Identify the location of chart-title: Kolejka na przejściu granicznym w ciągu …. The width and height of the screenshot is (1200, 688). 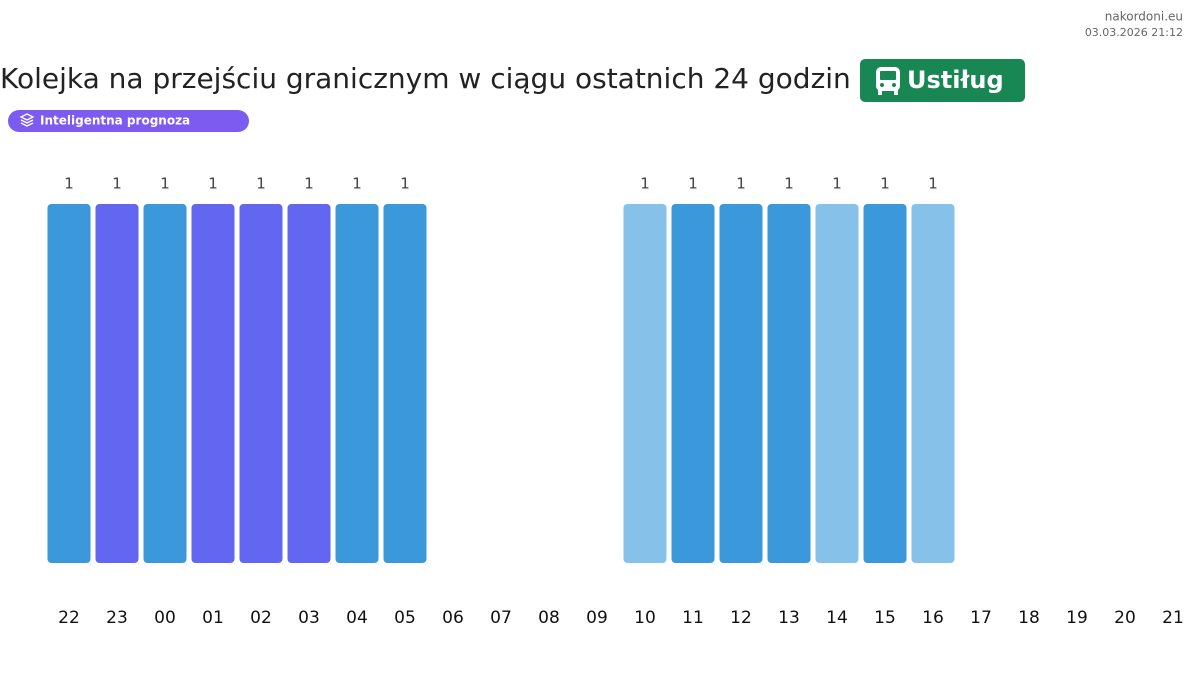
(425, 78).